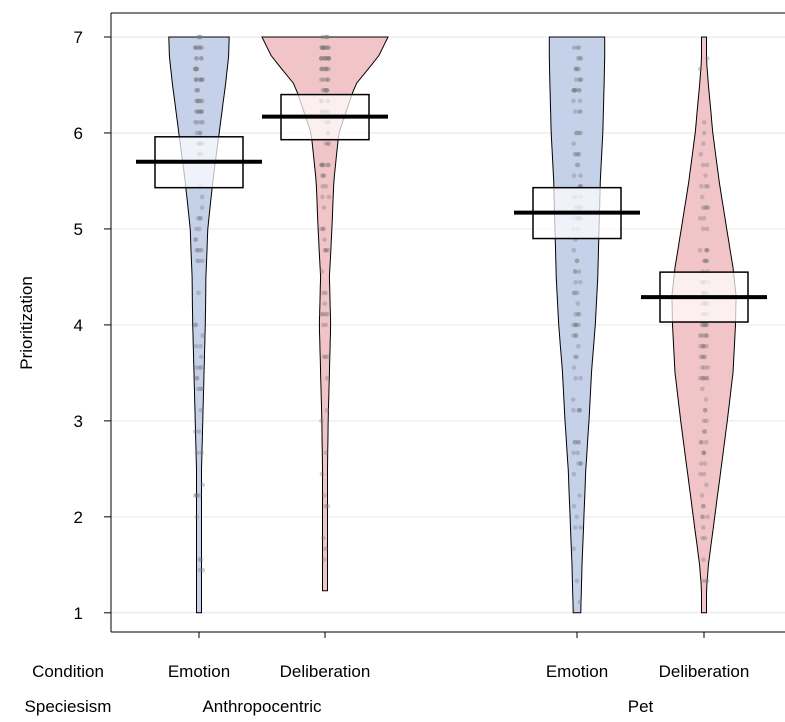 This screenshot has height=722, width=785. I want to click on row-label-condition: Condition, so click(68, 671).